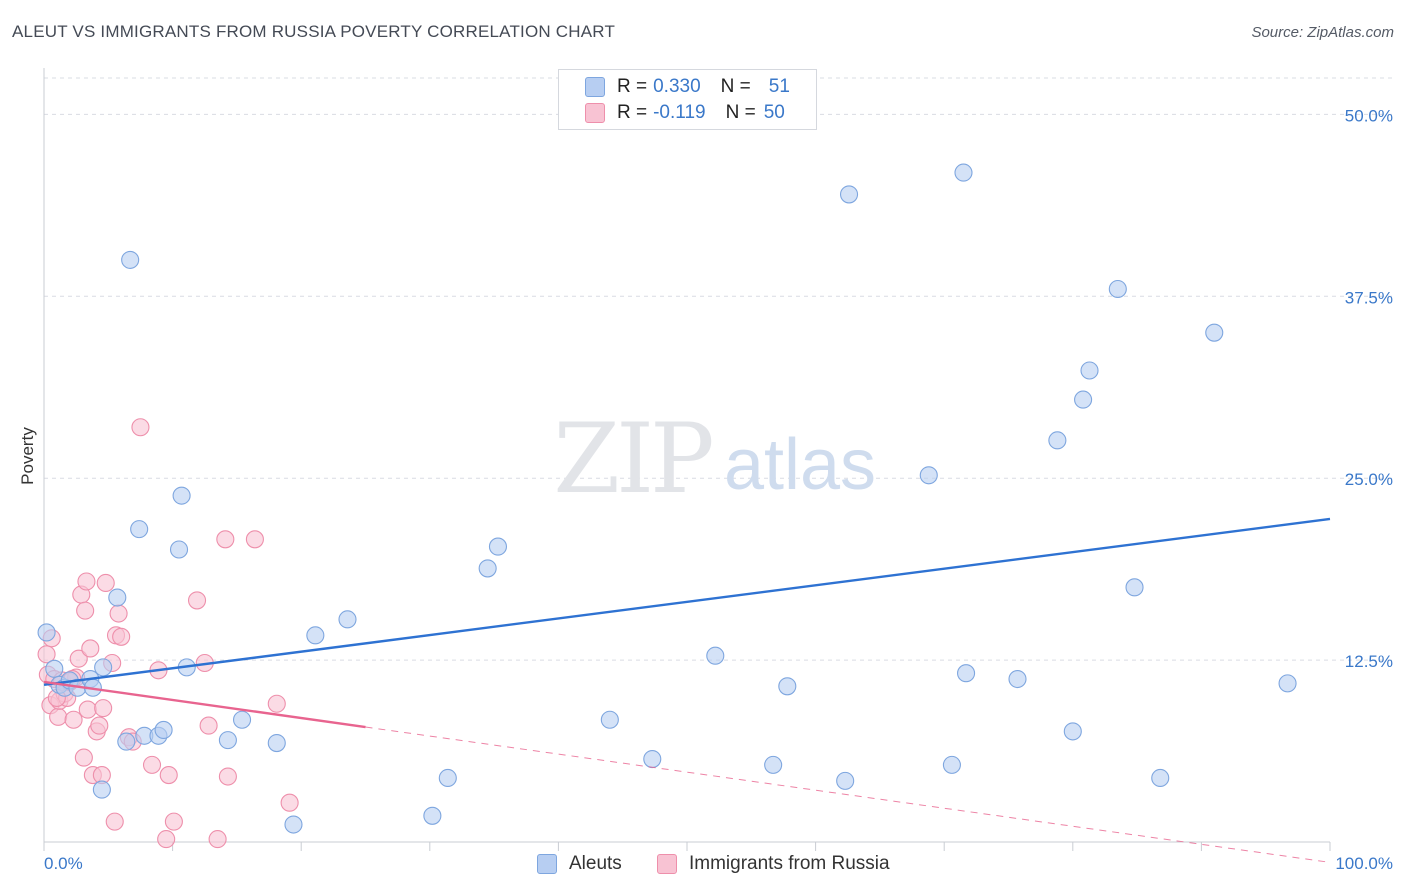  What do you see at coordinates (1369, 115) in the screenshot?
I see `y-tick-label: 50.0%` at bounding box center [1369, 115].